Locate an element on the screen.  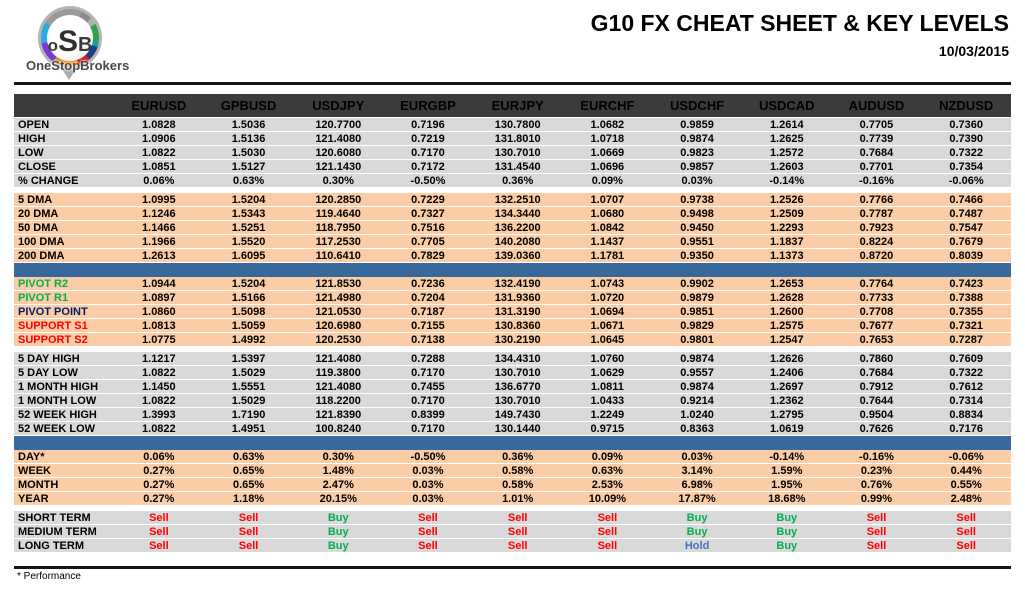
value-cell: 0.9851 is located at coordinates (697, 311).